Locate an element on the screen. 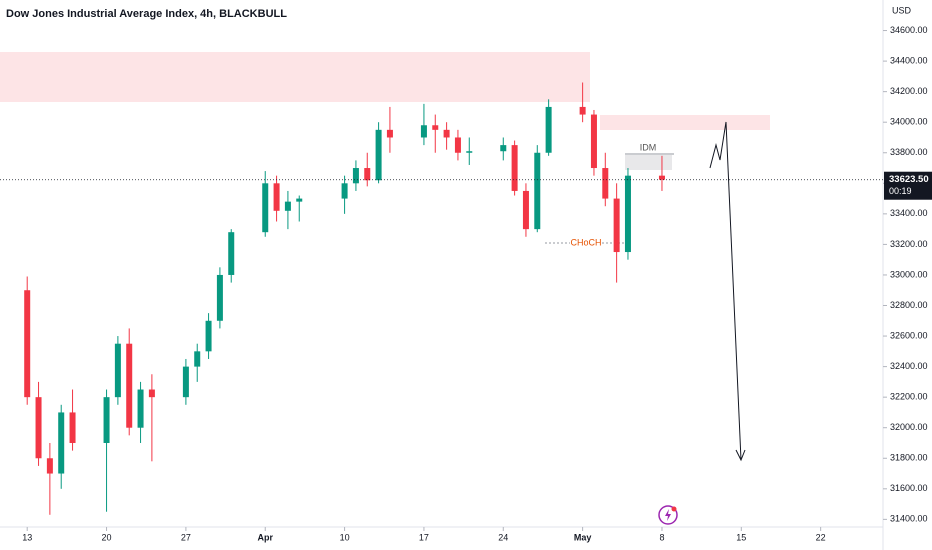 Image resolution: width=932 pixels, height=550 pixels. x-tick-label: 15 is located at coordinates (741, 537).